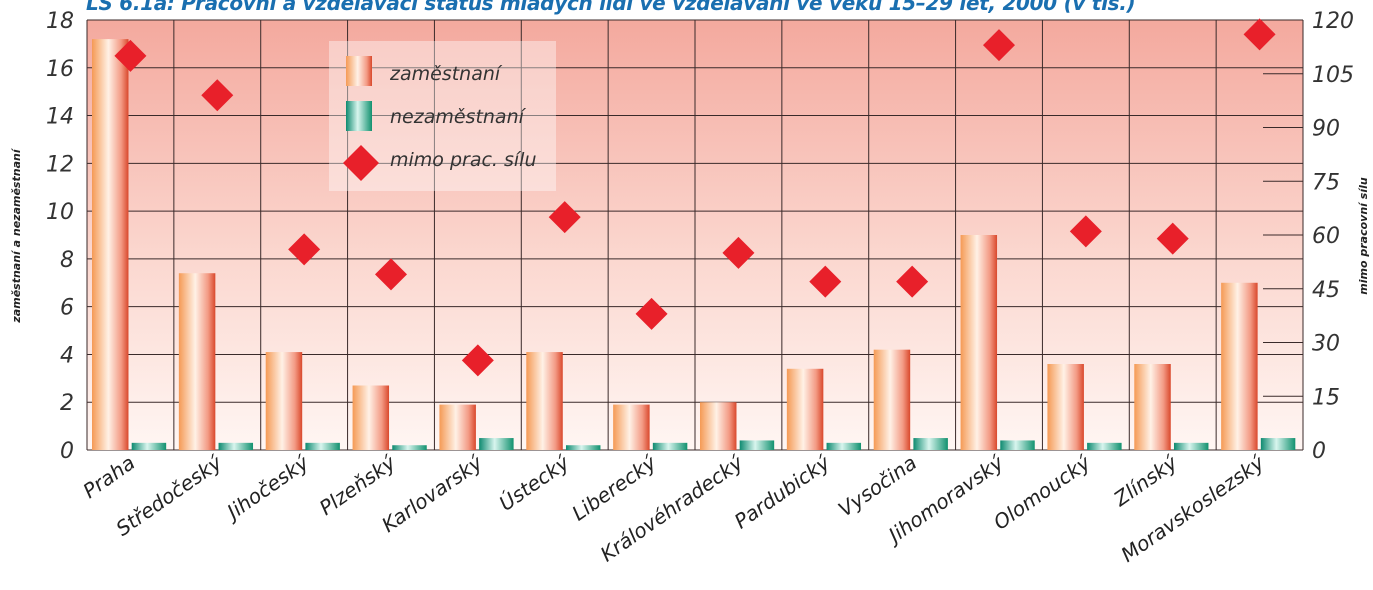  I want to click on left-tick-label: 16, so click(60, 69).